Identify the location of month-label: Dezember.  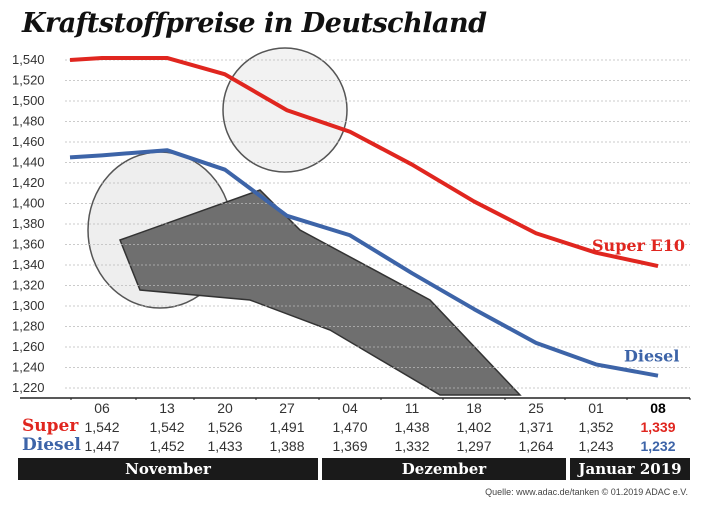
(444, 469).